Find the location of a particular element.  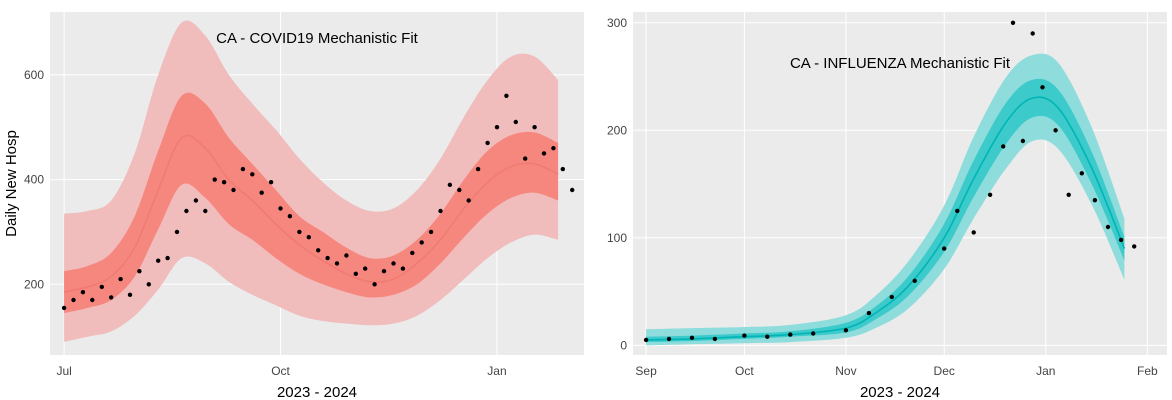

x-tick-label: Nov is located at coordinates (845, 371).